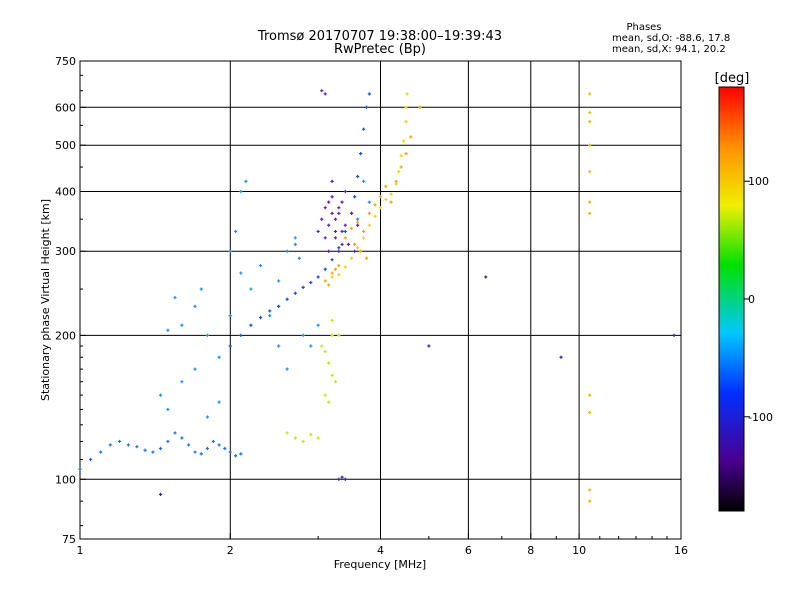 The width and height of the screenshot is (800, 600). I want to click on x-tick-label: 4, so click(380, 550).